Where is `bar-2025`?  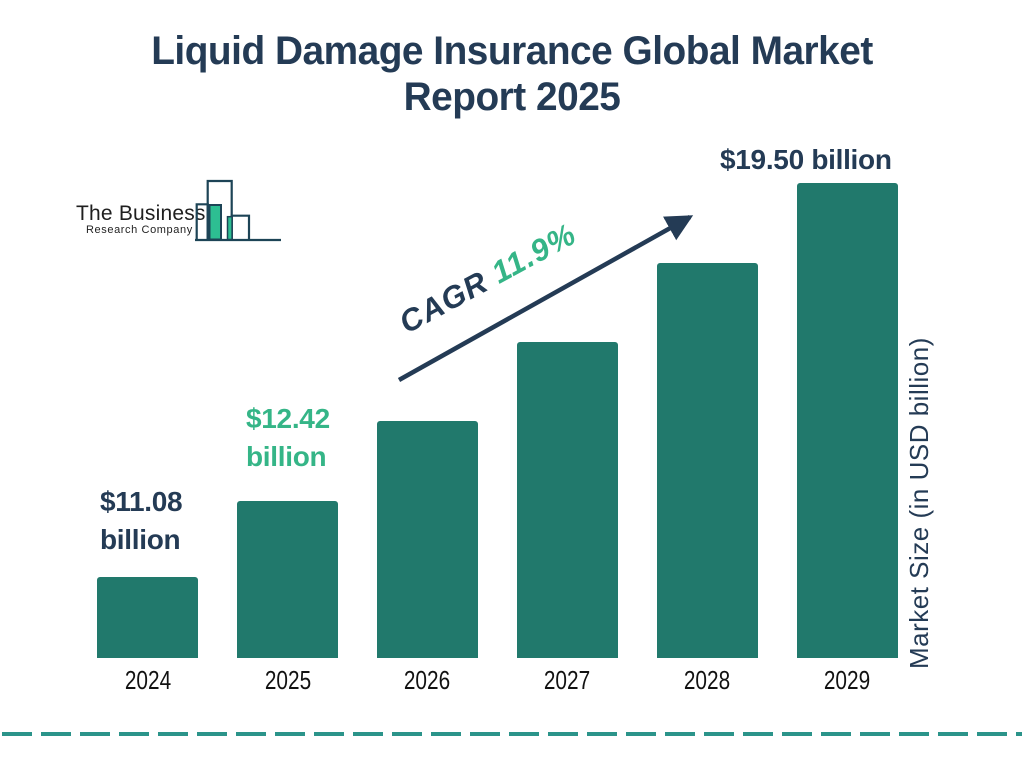
bar-2025 is located at coordinates (287, 579).